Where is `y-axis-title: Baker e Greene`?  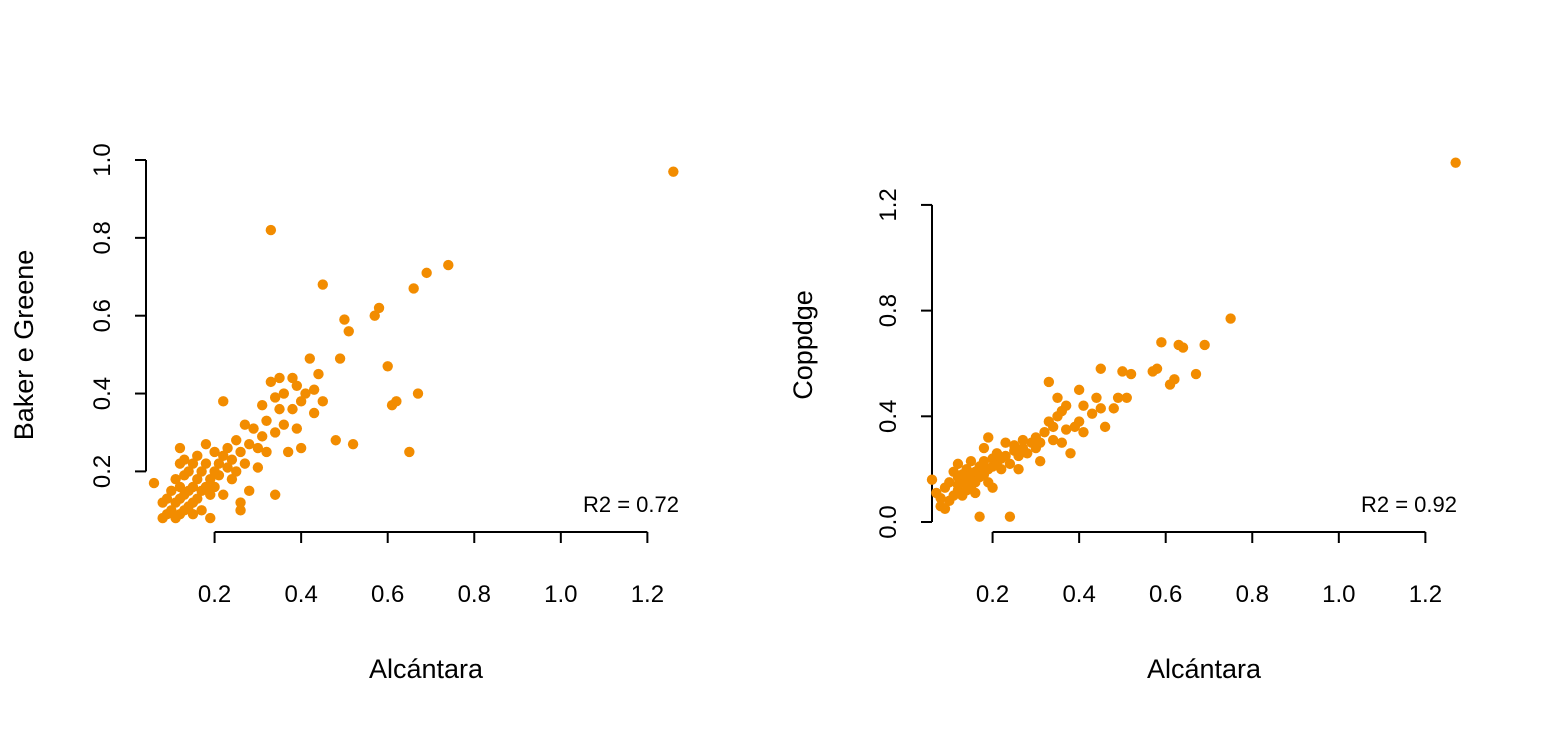 y-axis-title: Baker e Greene is located at coordinates (24, 345).